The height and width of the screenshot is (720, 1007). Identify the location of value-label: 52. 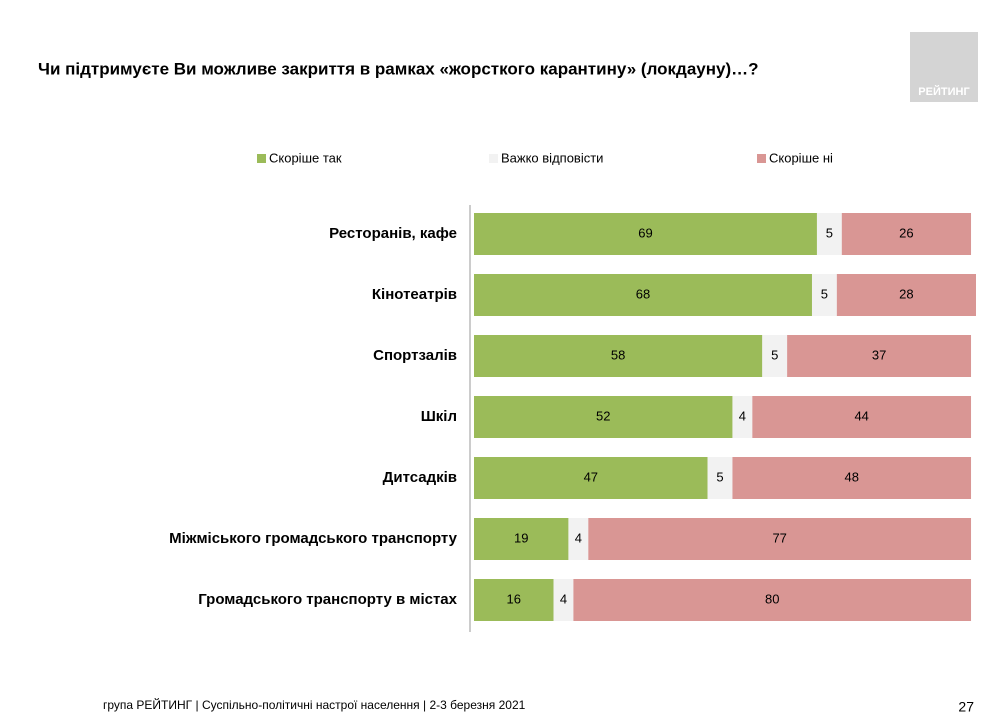
(603, 415).